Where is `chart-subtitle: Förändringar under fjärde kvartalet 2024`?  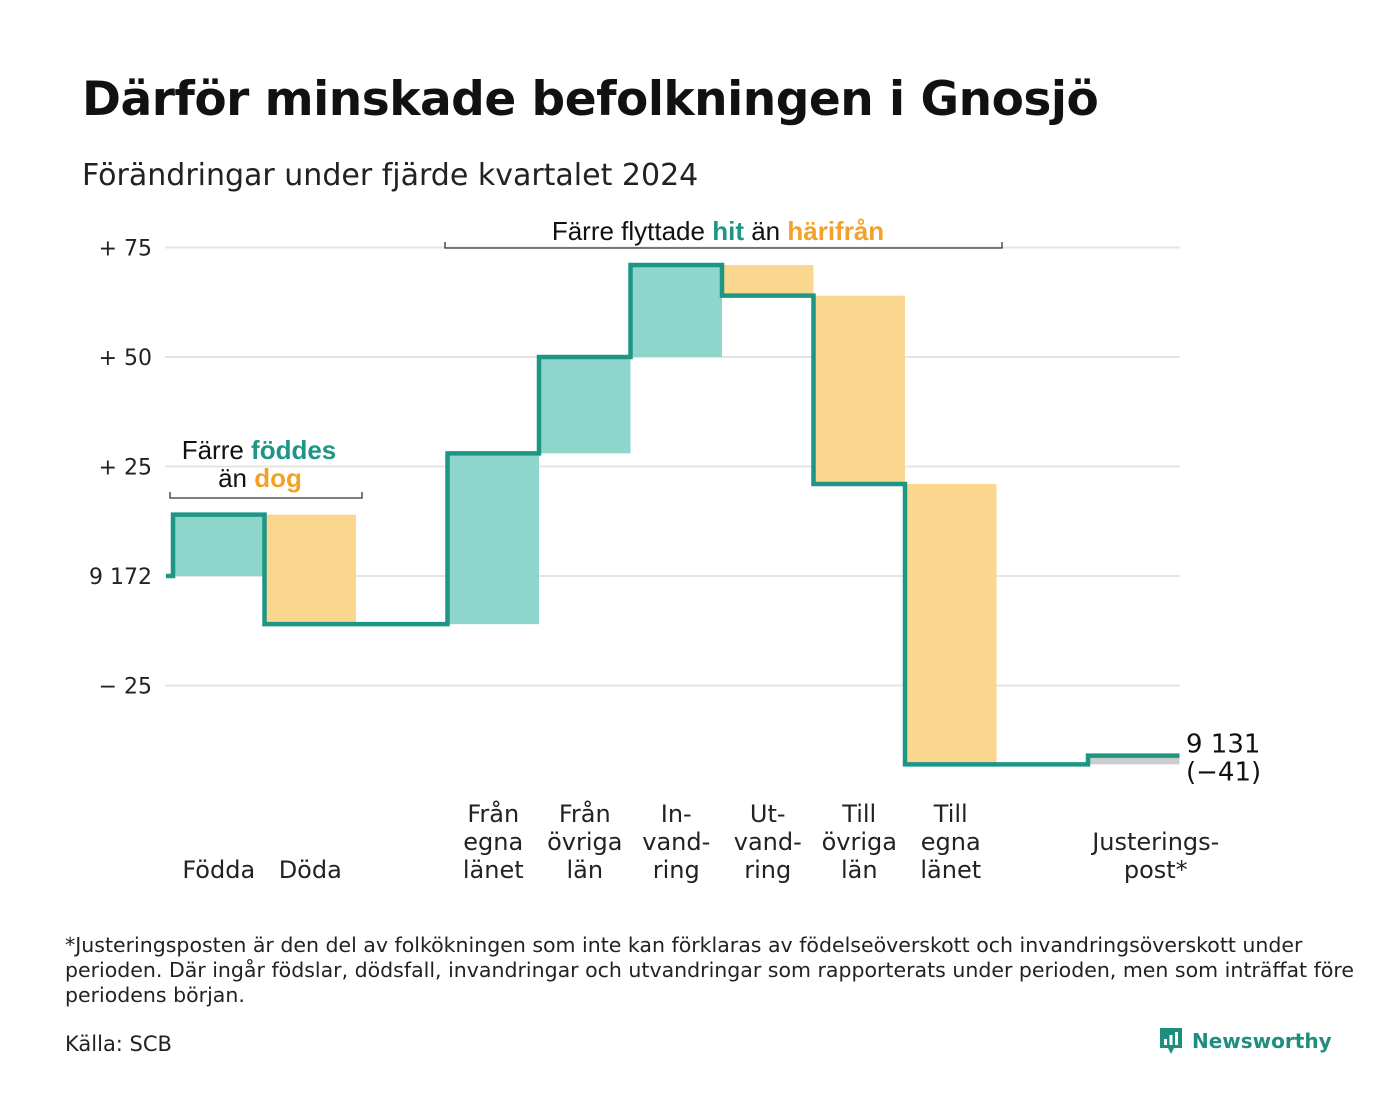 chart-subtitle: Förändringar under fjärde kvartalet 2024 is located at coordinates (390, 175).